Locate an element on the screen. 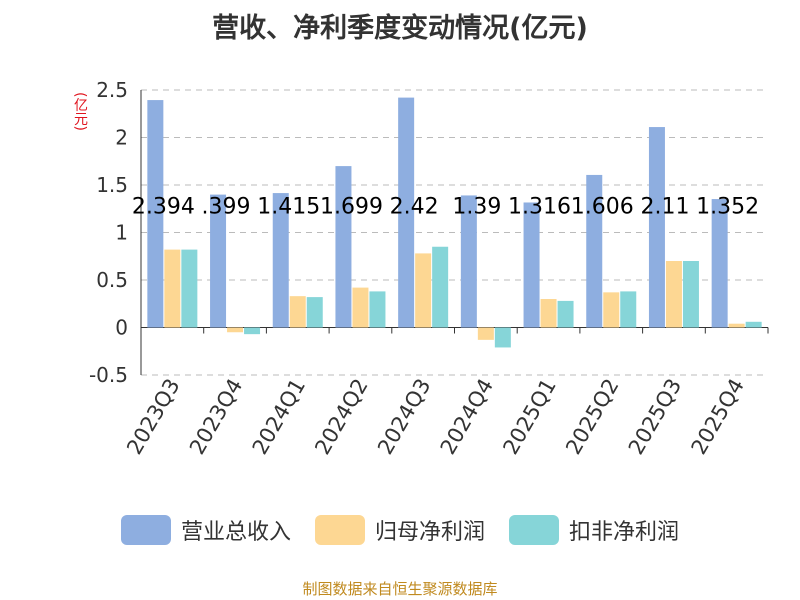 This screenshot has height=600, width=800. legend-label: 归母净利润 is located at coordinates (429, 532).